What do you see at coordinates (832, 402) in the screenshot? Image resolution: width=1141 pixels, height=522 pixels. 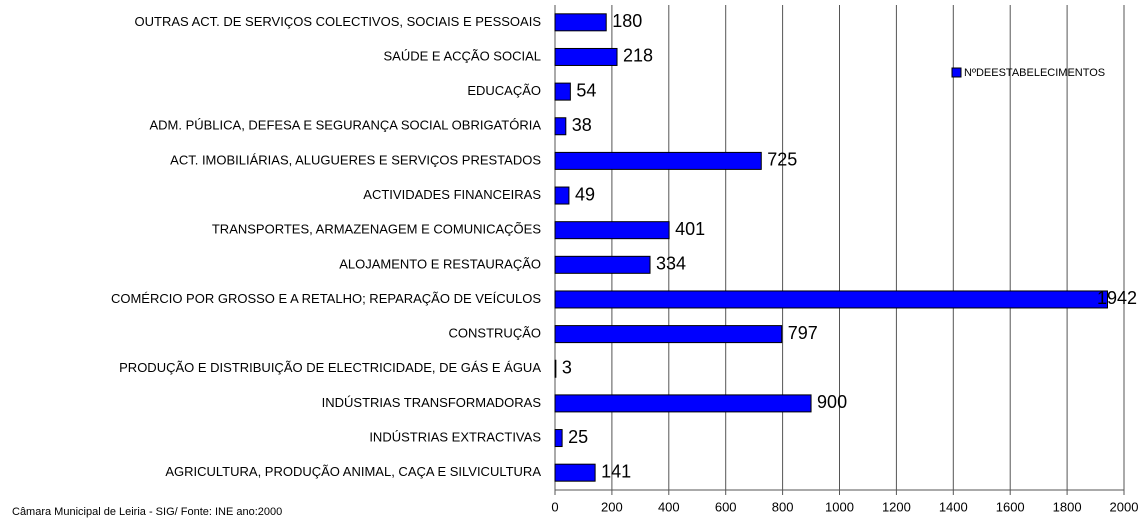 I see `value-label: 900` at bounding box center [832, 402].